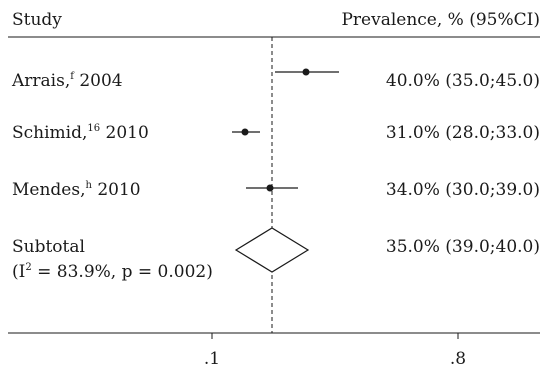  I want to click on heterogeneity-label: (I2 = 83.9%, p = 0.002), so click(112, 272).